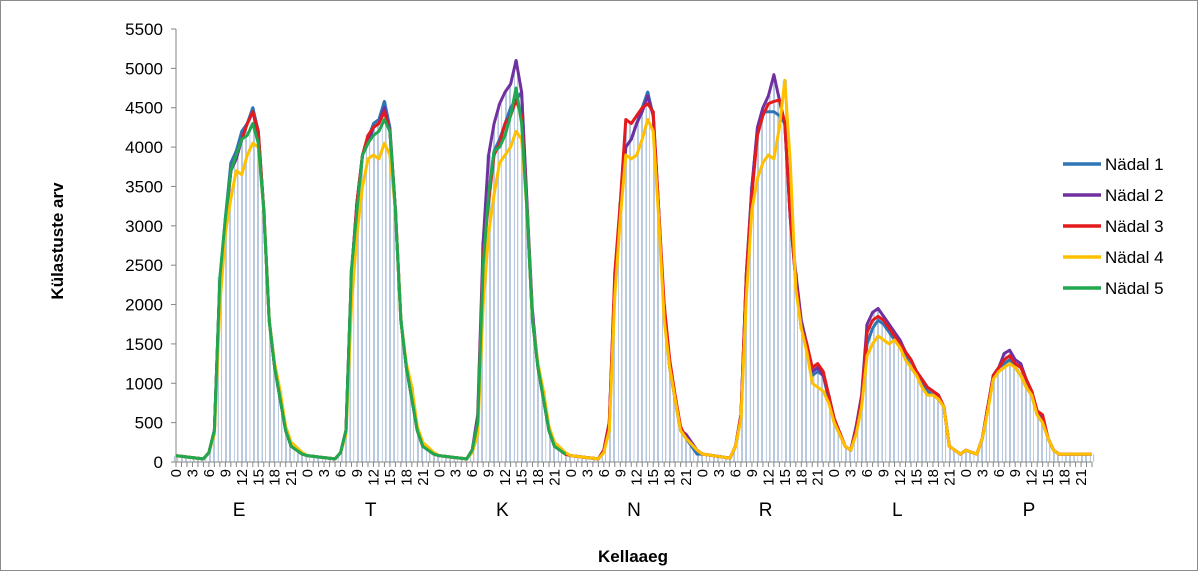 The width and height of the screenshot is (1198, 572). Describe the element at coordinates (766, 510) in the screenshot. I see `day-label: R` at that location.